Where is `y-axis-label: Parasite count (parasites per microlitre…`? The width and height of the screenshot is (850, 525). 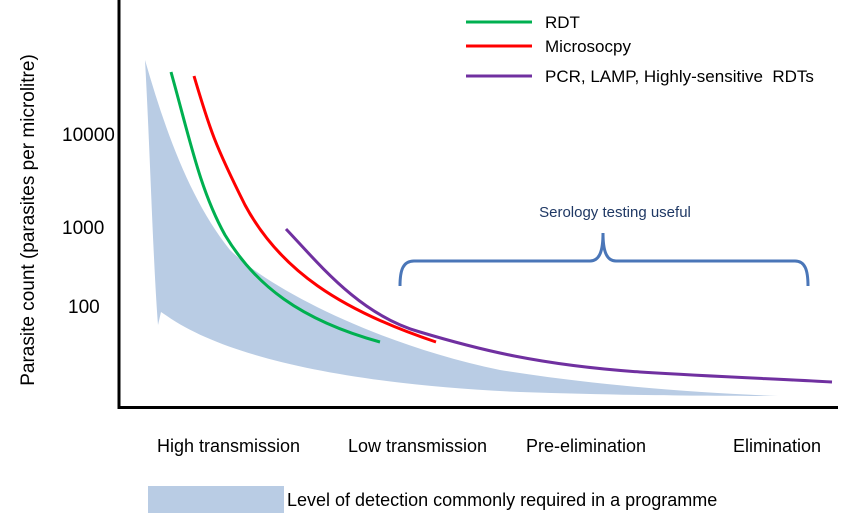
y-axis-label: Parasite count (parasites per microlitre… is located at coordinates (28, 220).